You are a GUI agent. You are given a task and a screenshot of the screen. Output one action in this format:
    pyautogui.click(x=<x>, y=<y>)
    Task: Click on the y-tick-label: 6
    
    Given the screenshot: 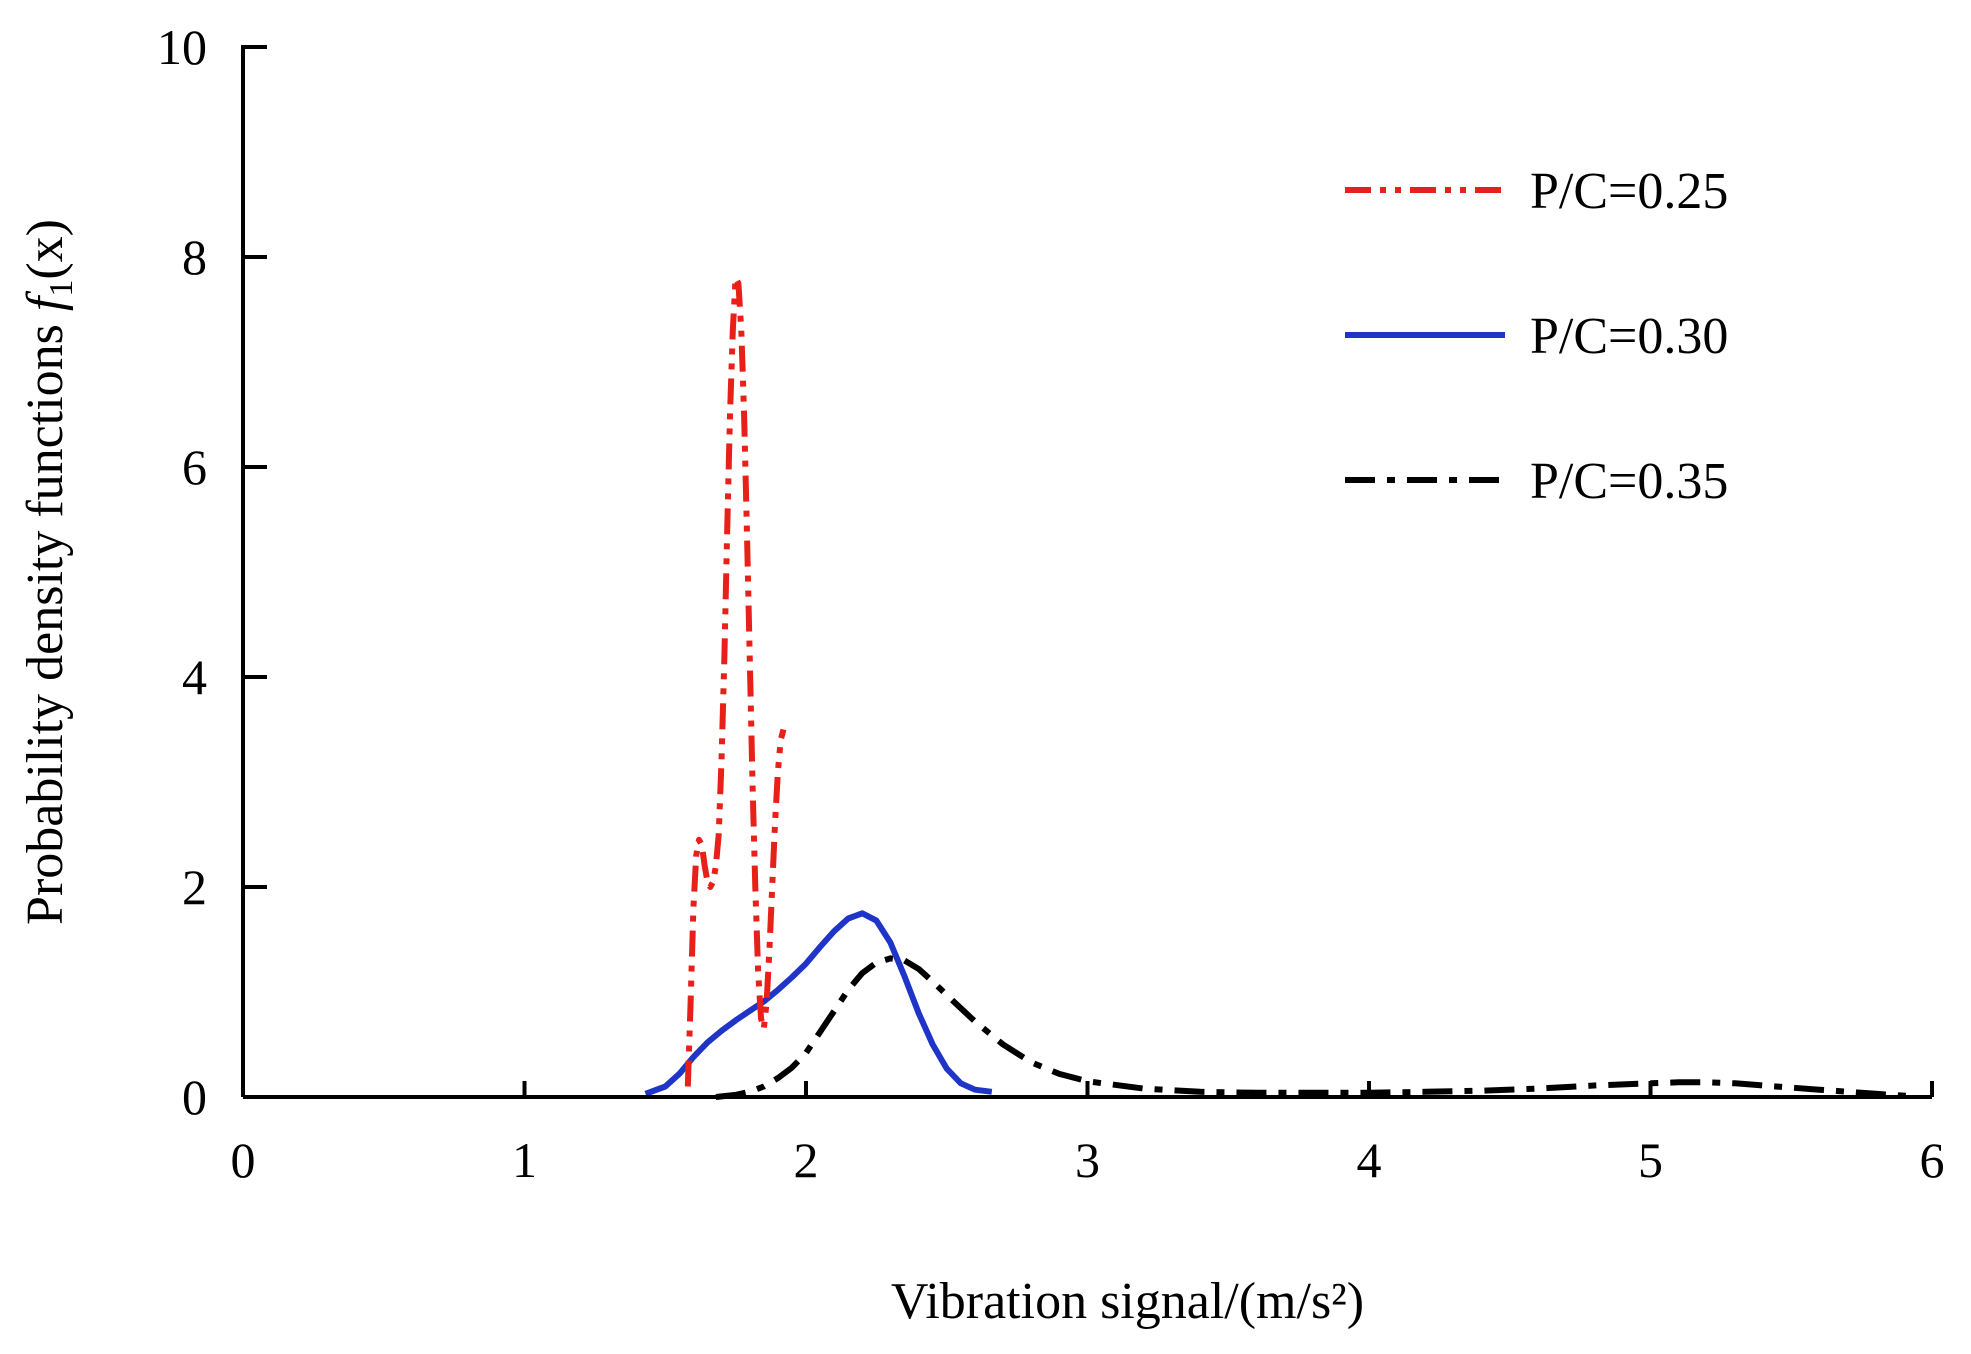 What is the action you would take?
    pyautogui.click(x=194, y=467)
    